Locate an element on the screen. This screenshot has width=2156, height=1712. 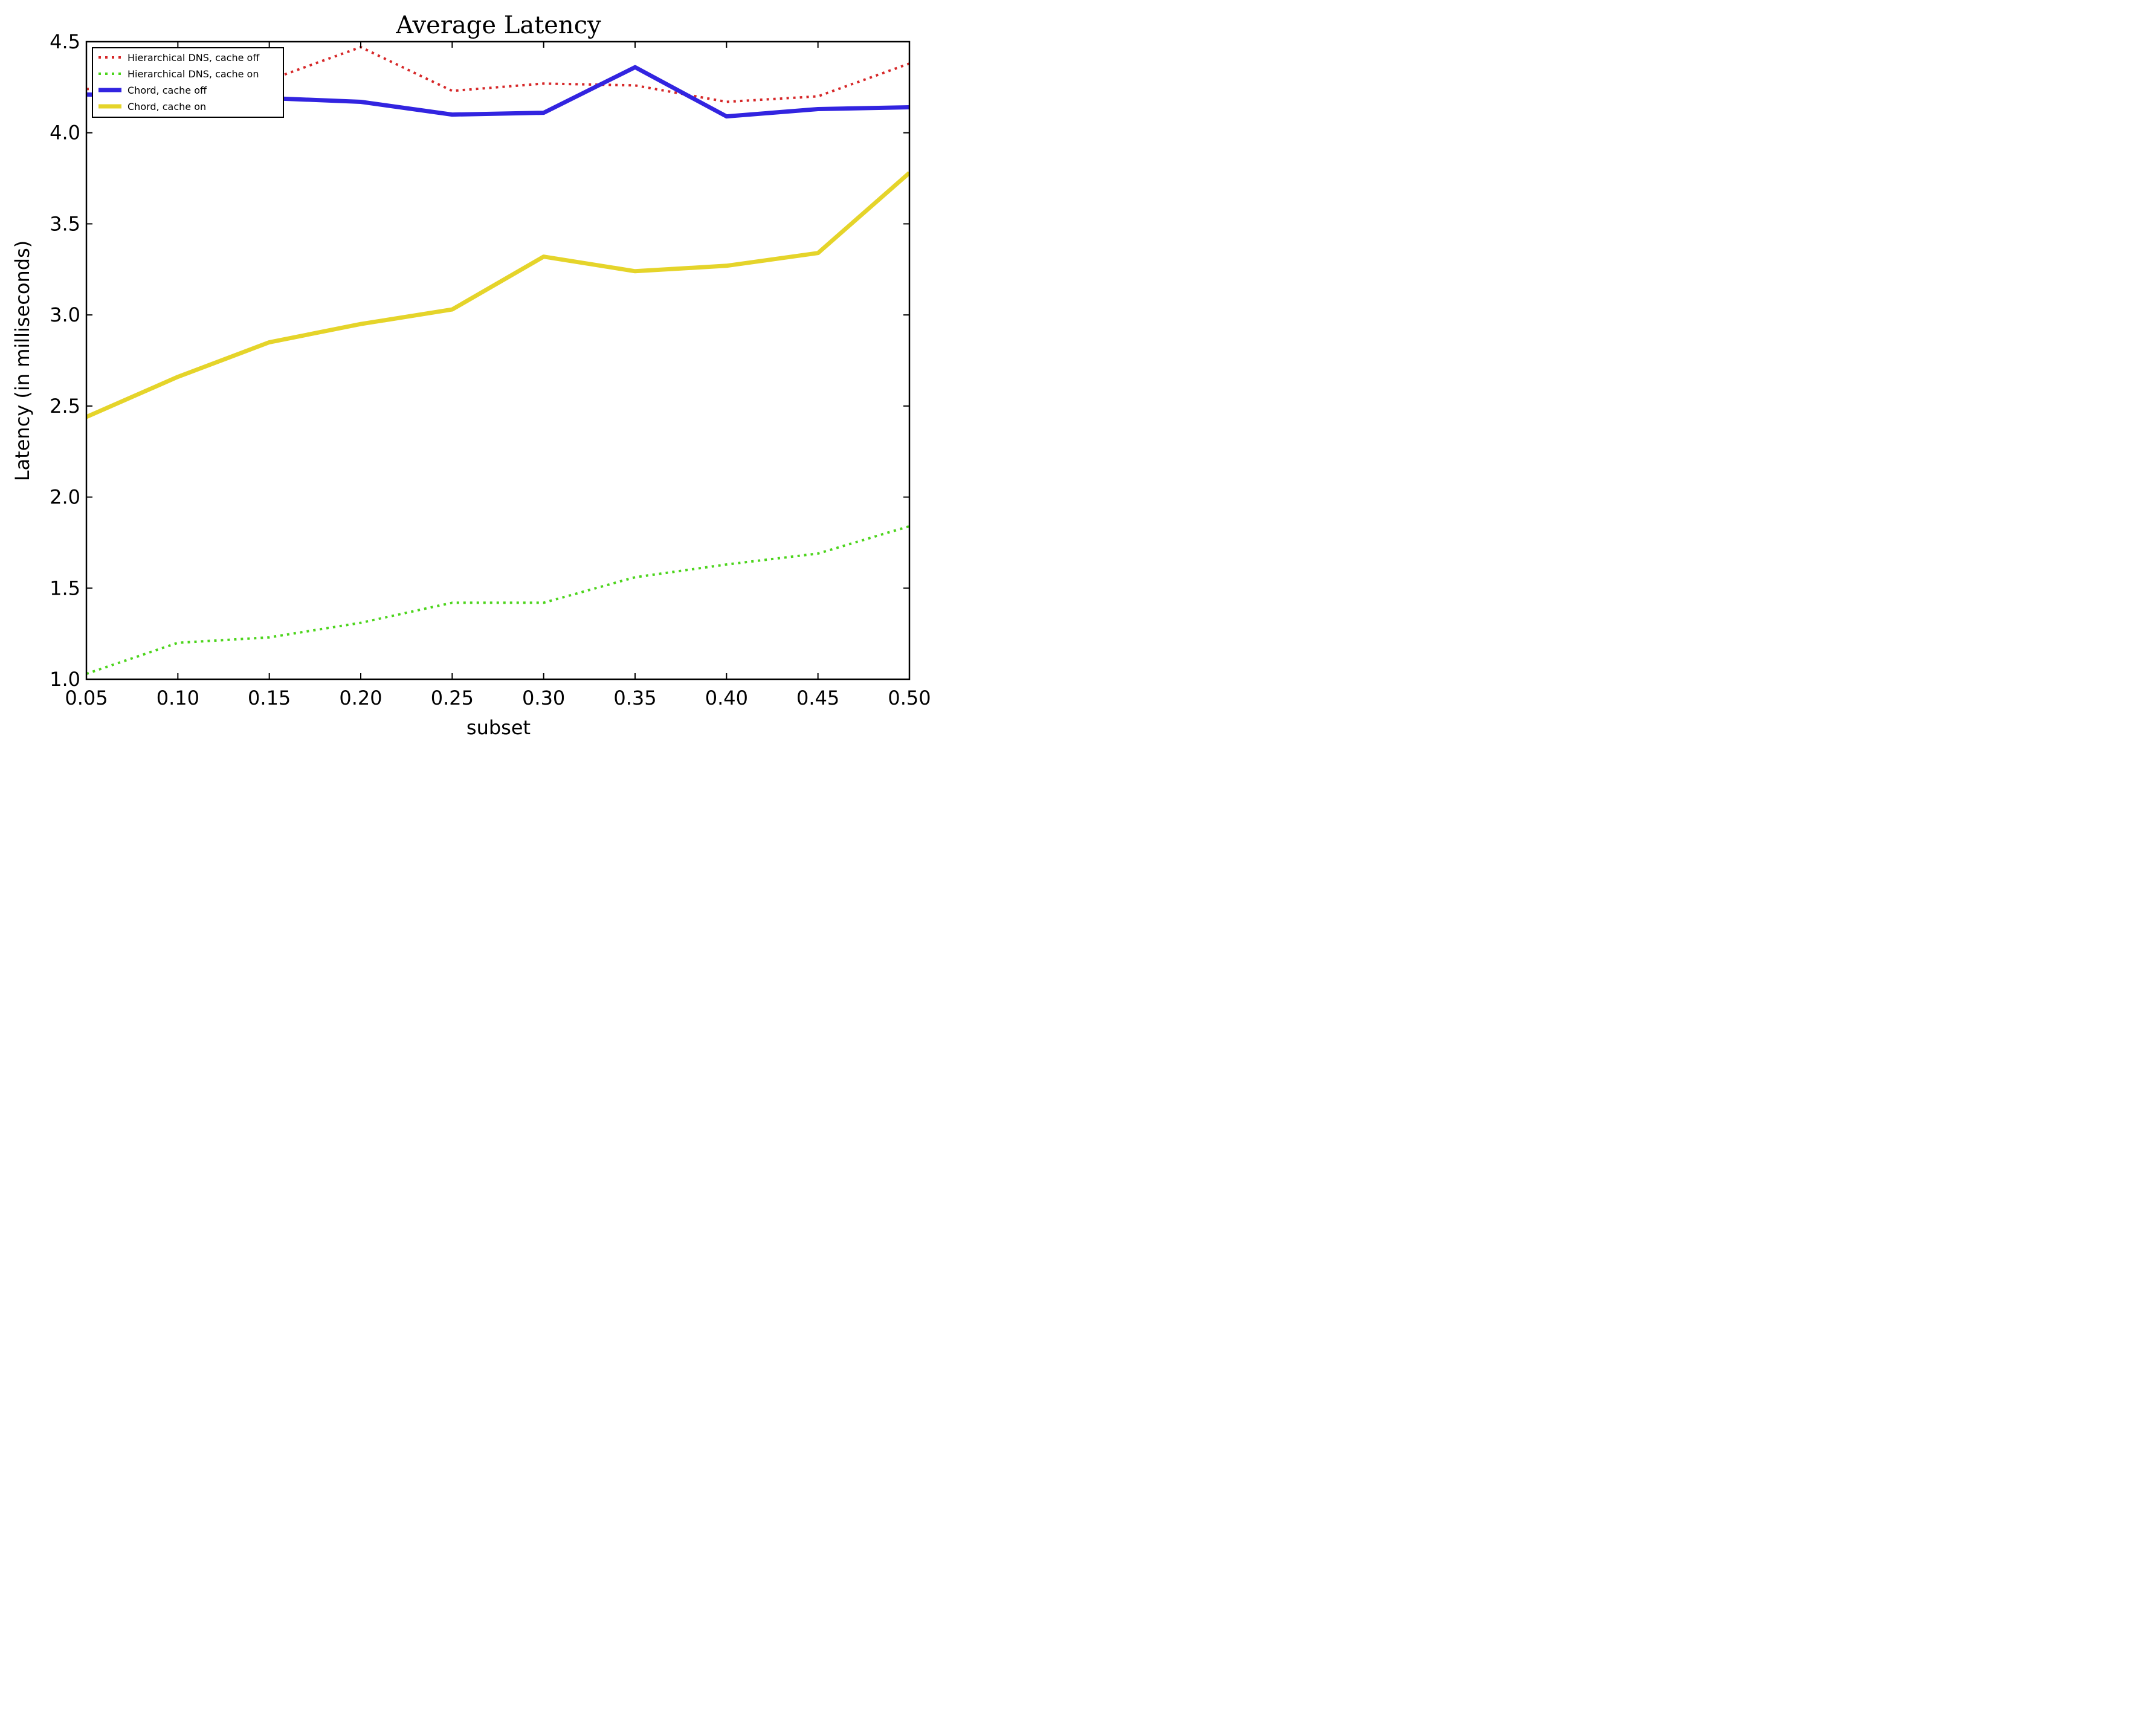
legend-label-2: Hierarchical DNS, cache on is located at coordinates (193, 74).